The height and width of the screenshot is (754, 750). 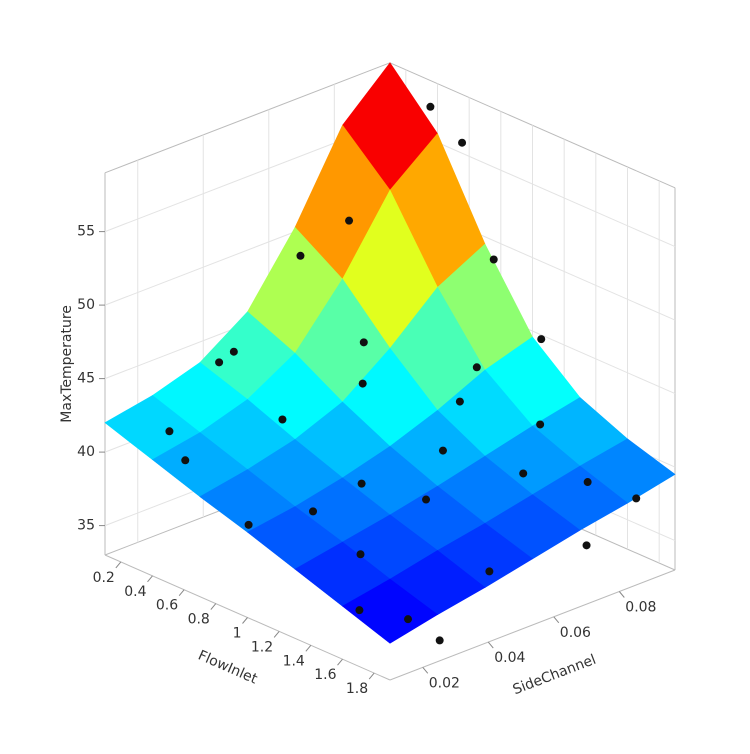 What do you see at coordinates (325, 675) in the screenshot?
I see `x-tick-label: 1.6` at bounding box center [325, 675].